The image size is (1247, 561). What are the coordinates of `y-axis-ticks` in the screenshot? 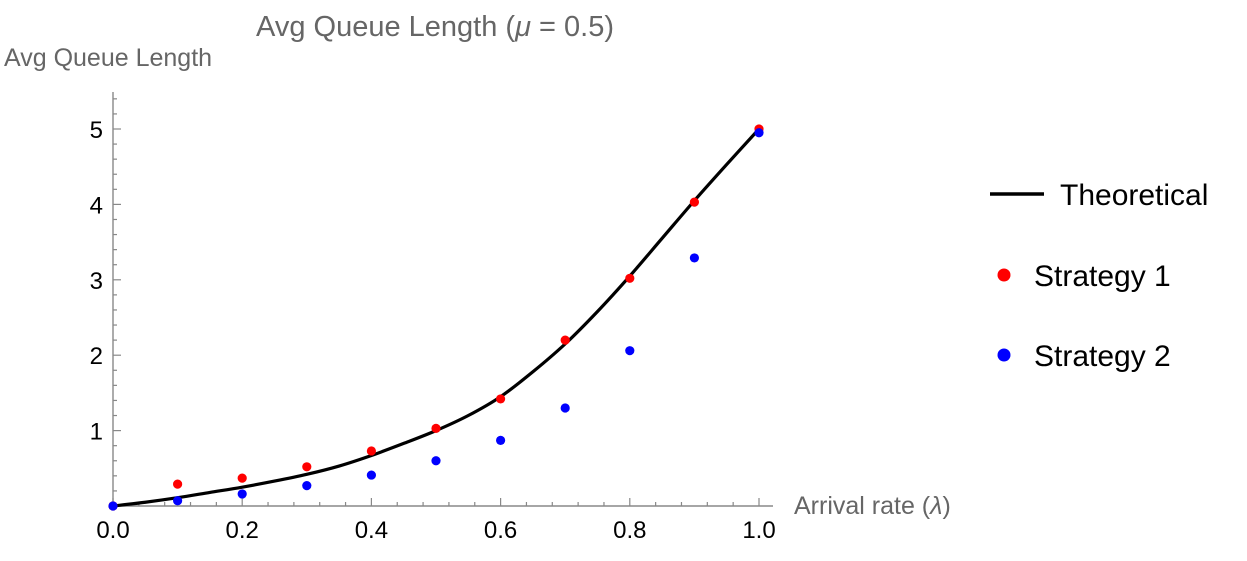 It's located at (117, 302).